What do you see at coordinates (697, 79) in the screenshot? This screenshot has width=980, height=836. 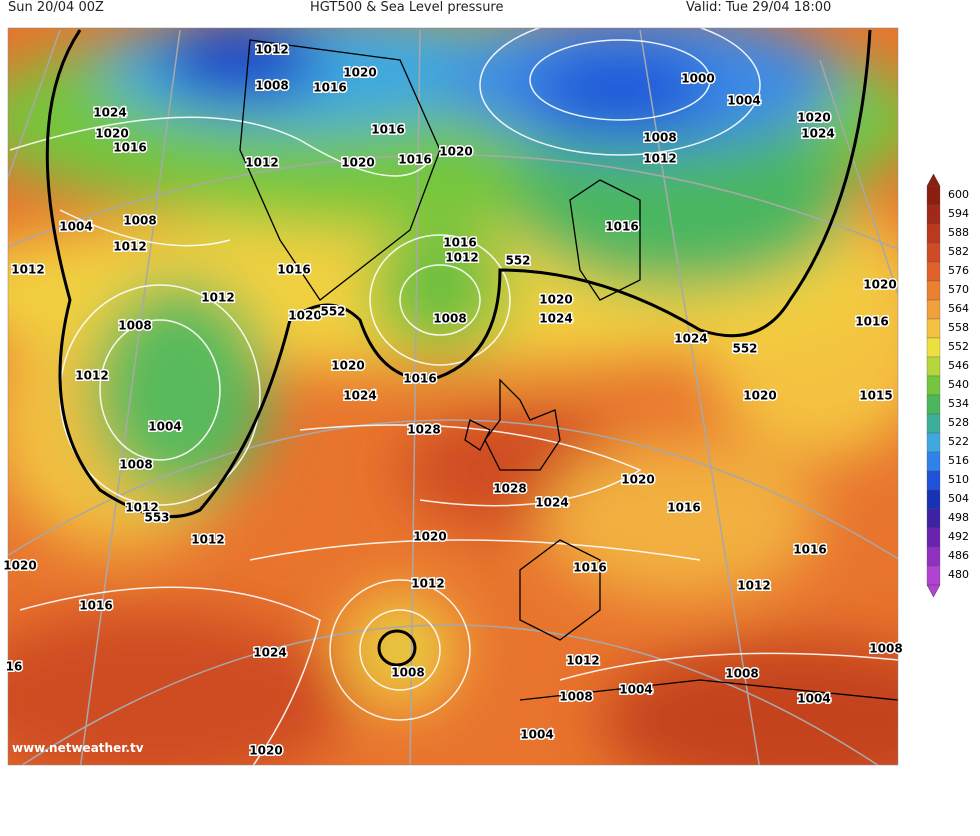 I see `isobar-label: 1000` at bounding box center [697, 79].